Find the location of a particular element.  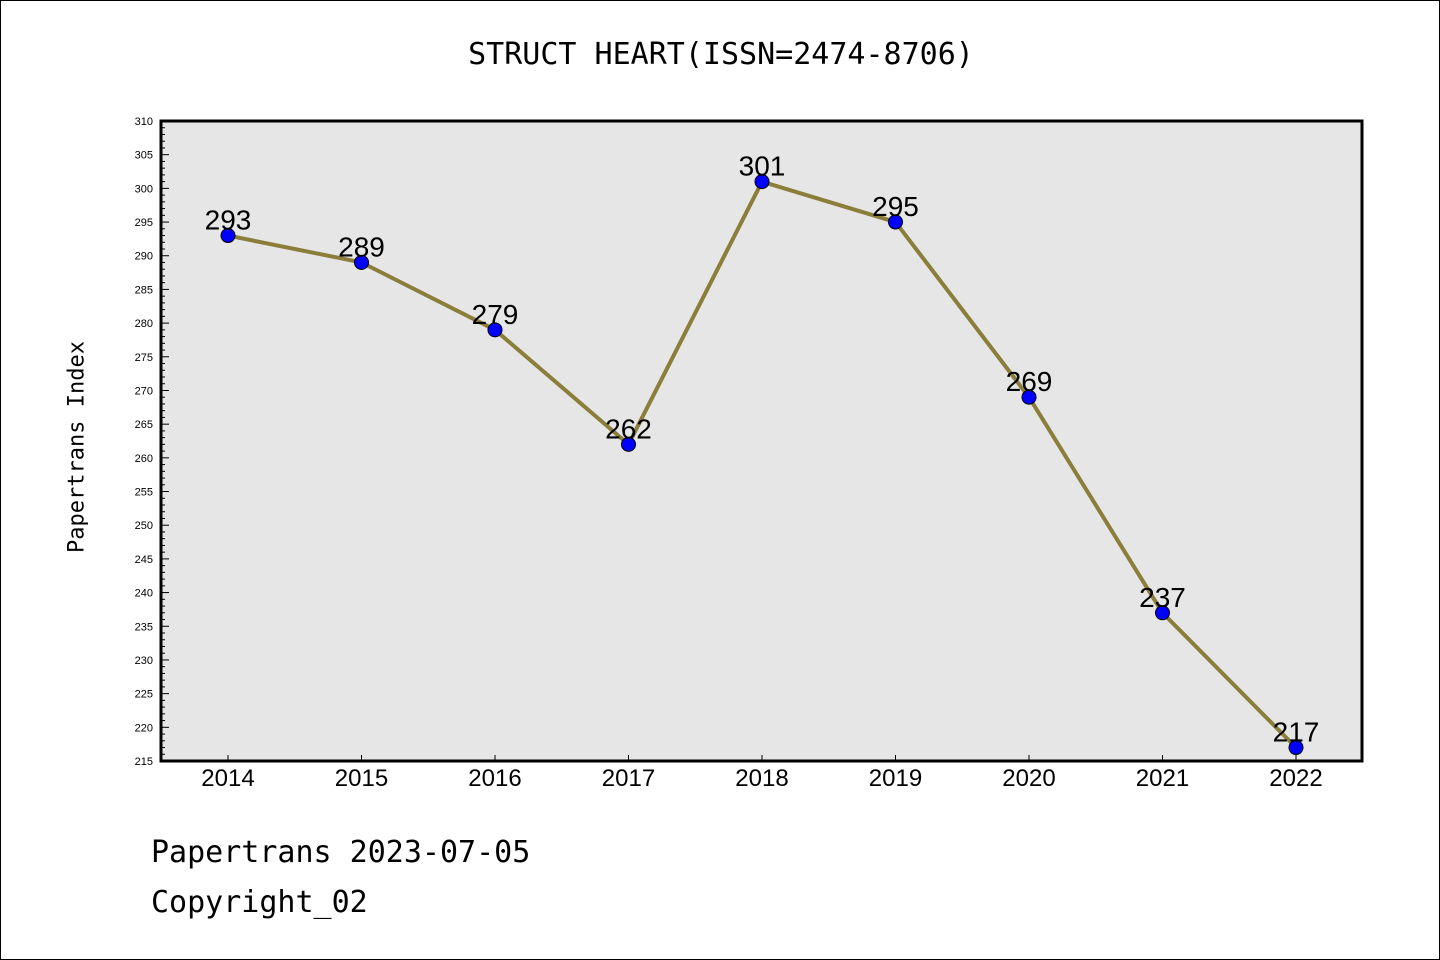

y-tick-label: 245 is located at coordinates (144, 560).